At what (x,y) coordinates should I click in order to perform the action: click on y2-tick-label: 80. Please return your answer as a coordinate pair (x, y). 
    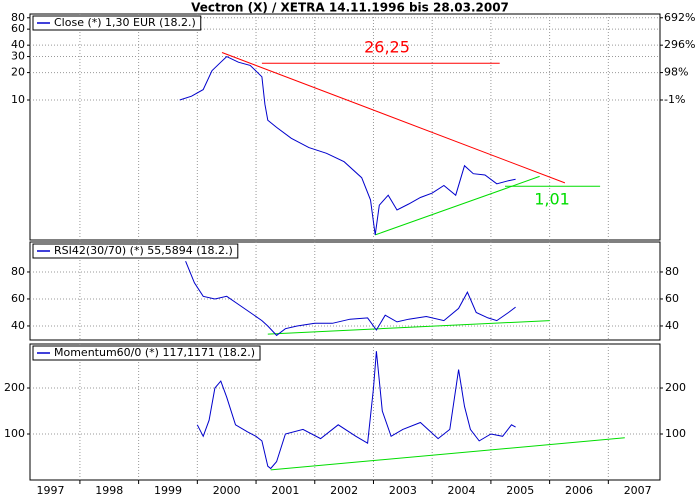
    Looking at the image, I should click on (672, 271).